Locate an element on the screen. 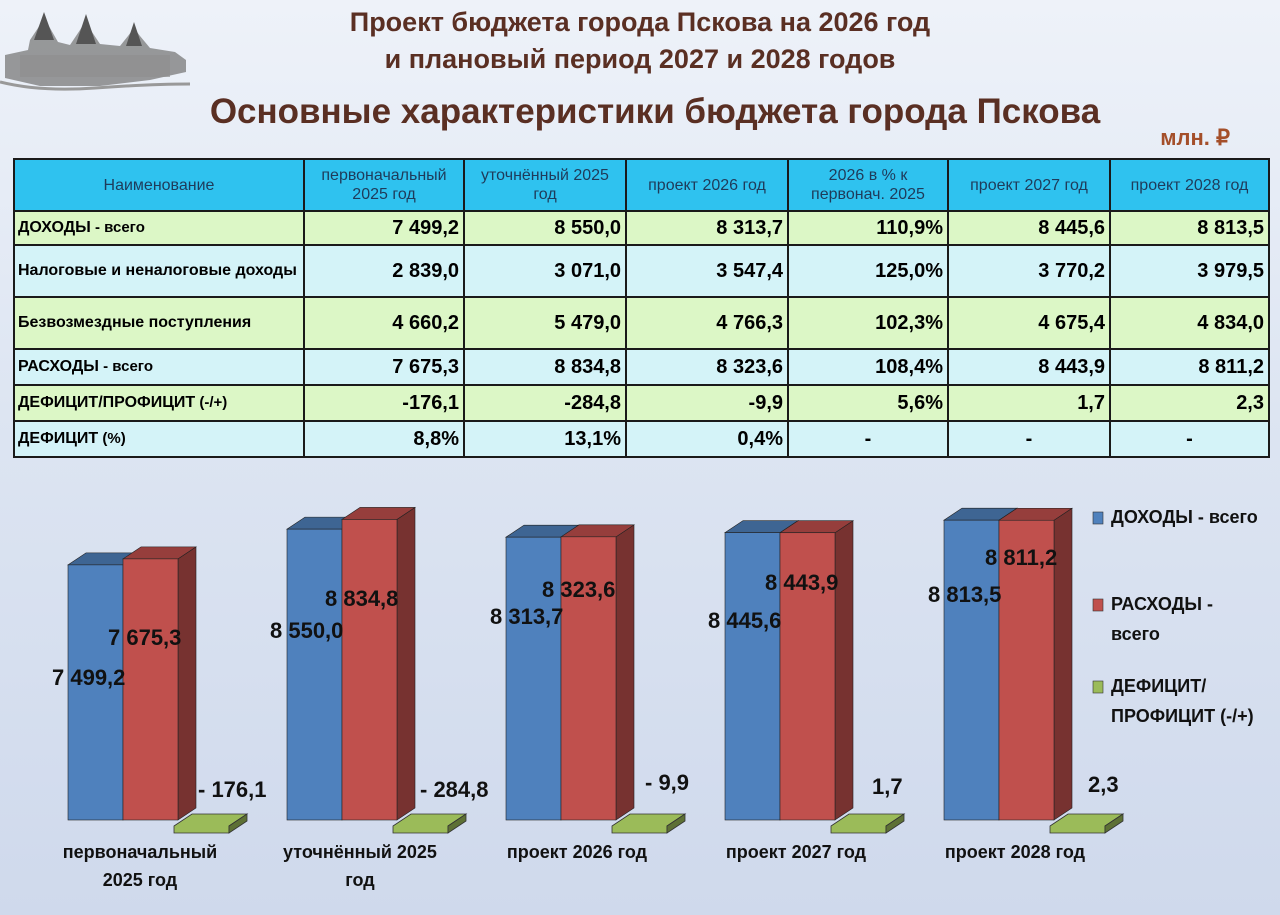  title-line-2: и плановый период 2027 и 2028 годов is located at coordinates (640, 59).